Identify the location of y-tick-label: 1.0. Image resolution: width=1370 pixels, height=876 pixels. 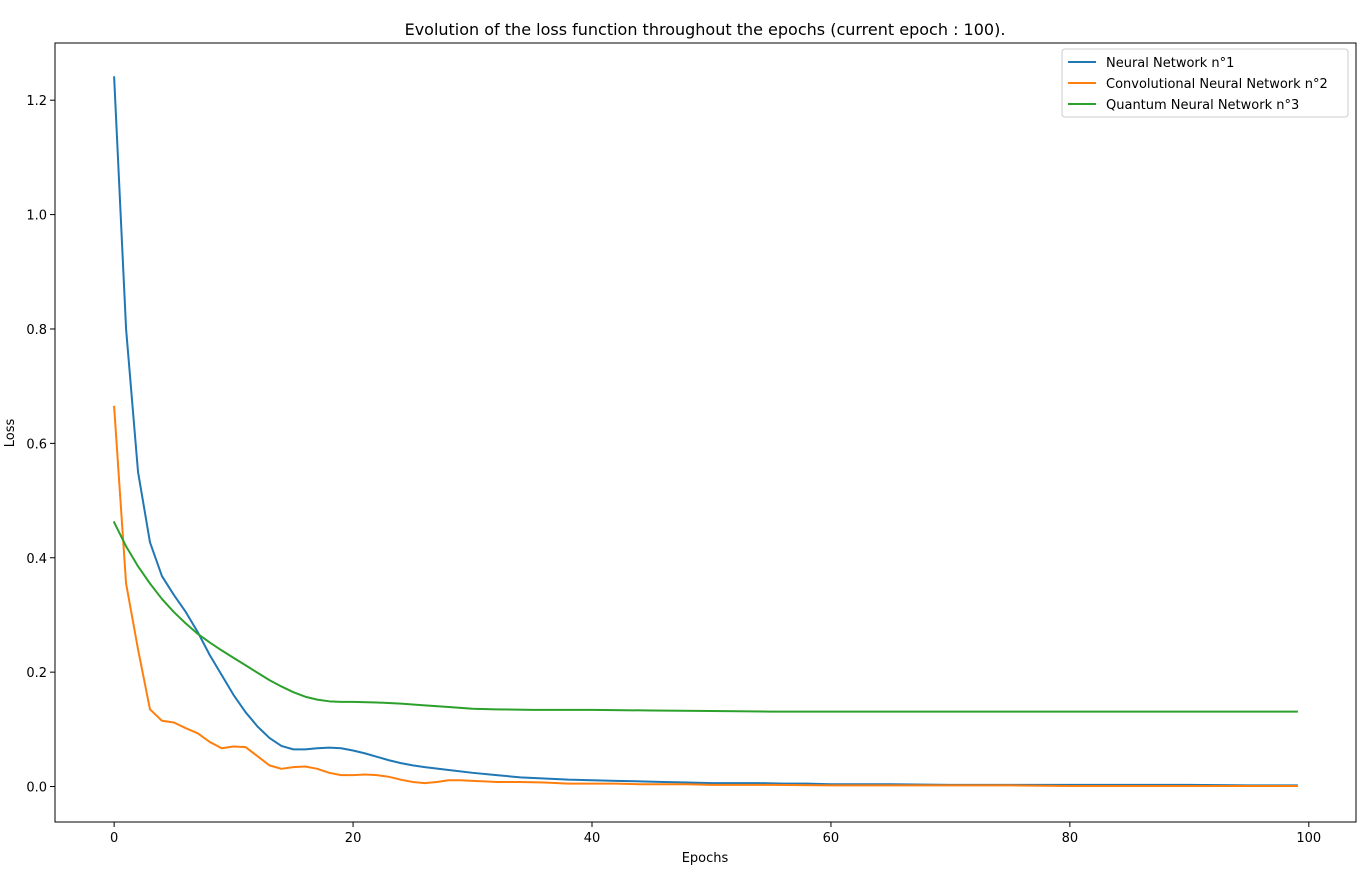
(36, 216).